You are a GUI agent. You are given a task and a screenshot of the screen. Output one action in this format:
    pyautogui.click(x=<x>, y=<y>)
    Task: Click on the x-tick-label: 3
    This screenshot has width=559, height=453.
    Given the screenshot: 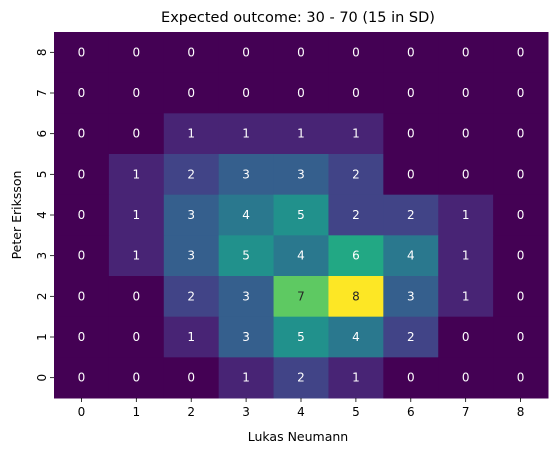 What is the action you would take?
    pyautogui.click(x=246, y=412)
    